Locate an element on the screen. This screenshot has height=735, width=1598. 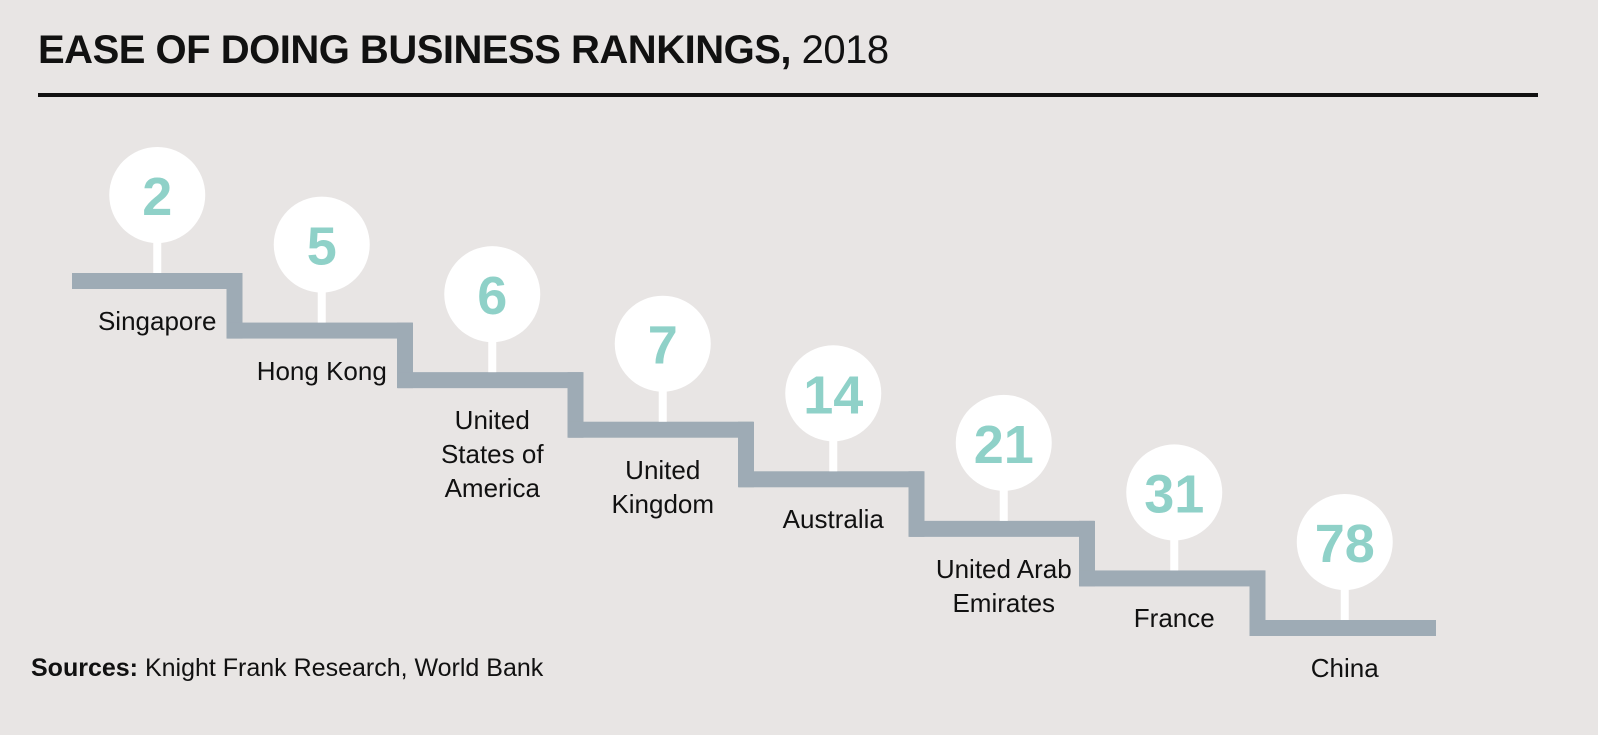
rank-value: 31 is located at coordinates (1174, 494).